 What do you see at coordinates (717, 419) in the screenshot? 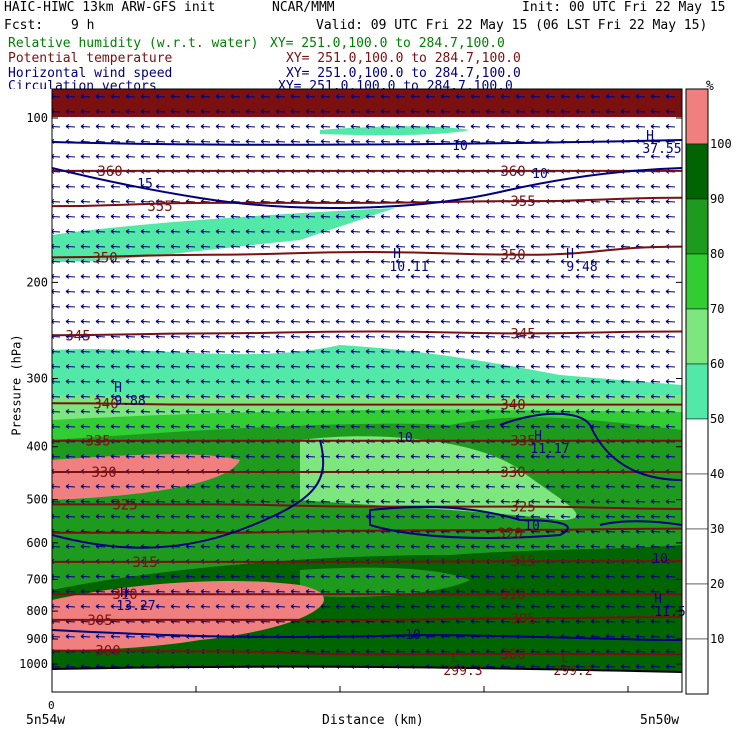
I see `colorbar-label: 50` at bounding box center [717, 419].